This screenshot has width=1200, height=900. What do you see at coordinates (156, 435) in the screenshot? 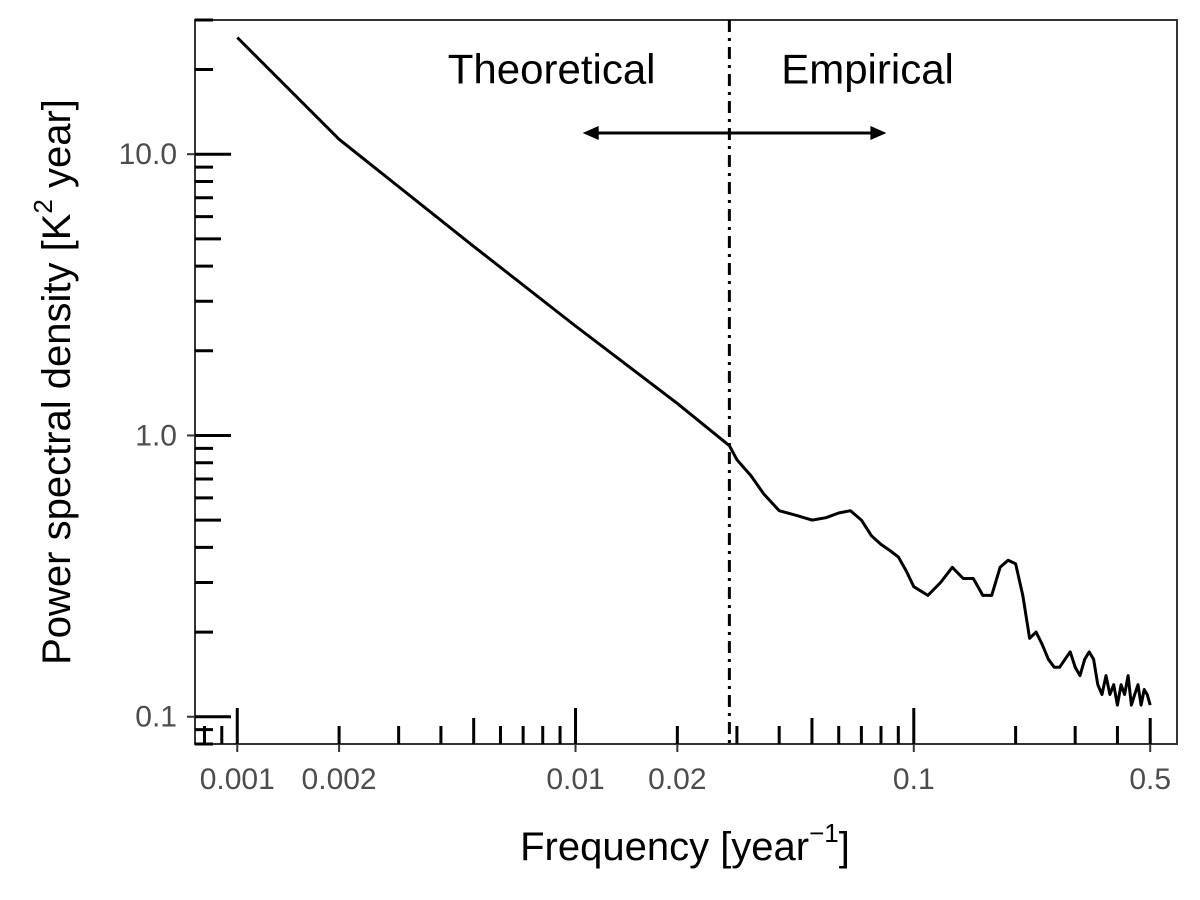
I see `y-tick-label: 1.0` at bounding box center [156, 435].